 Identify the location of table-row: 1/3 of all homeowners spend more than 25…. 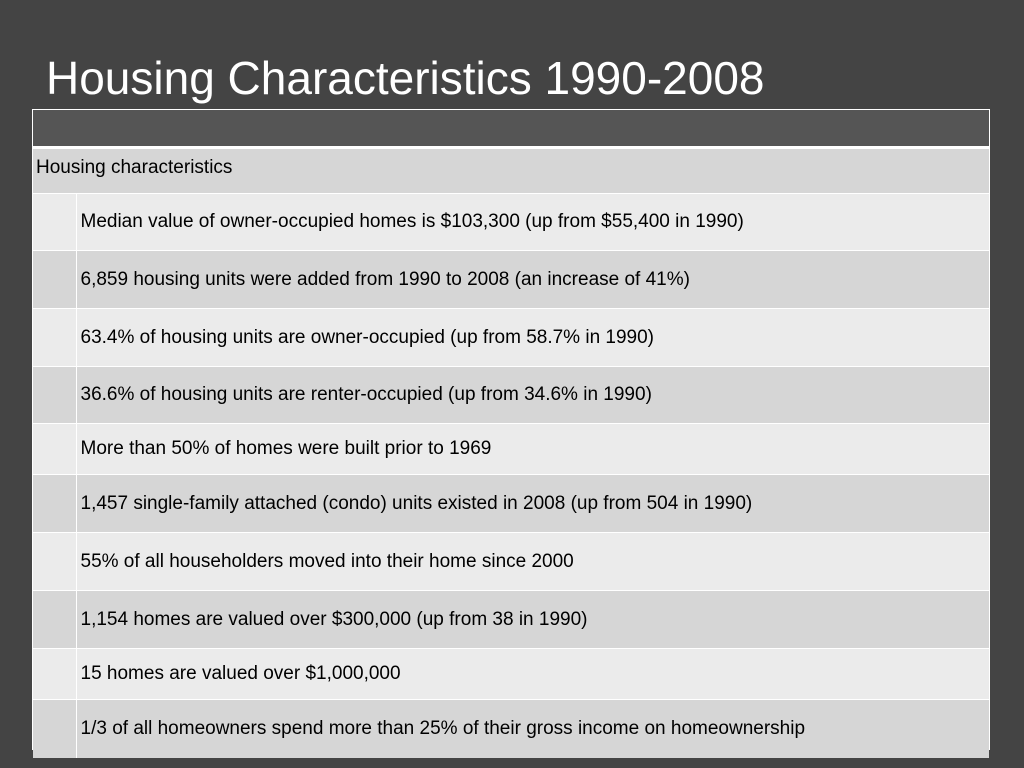
(511, 728).